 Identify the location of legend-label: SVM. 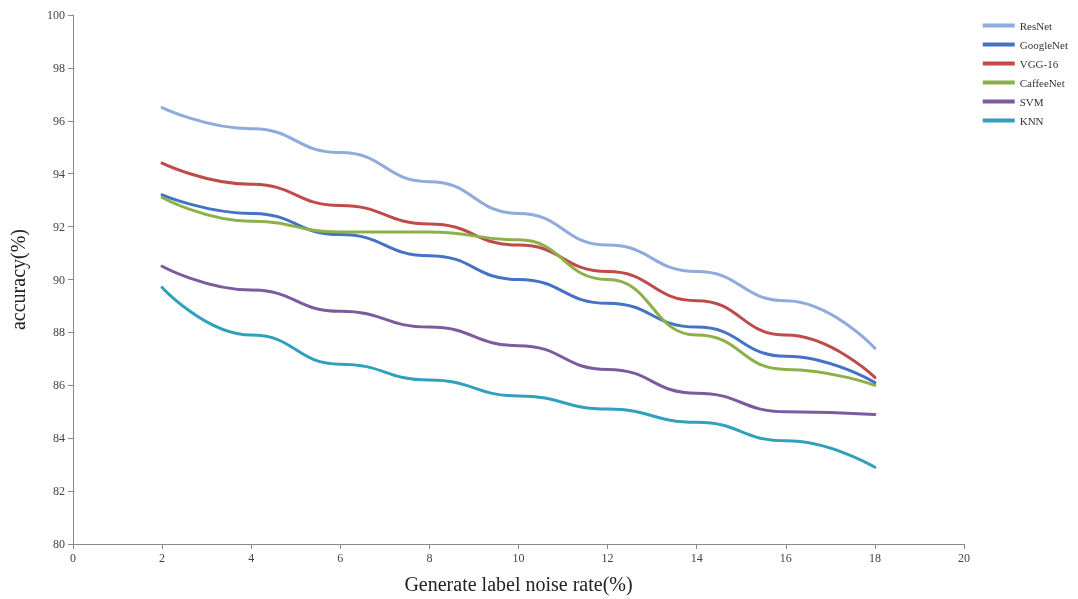
(1031, 101).